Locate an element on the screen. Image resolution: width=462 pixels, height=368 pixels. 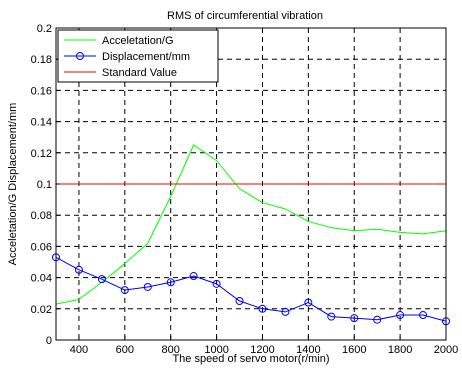
y-tick-label: 0.2 is located at coordinates (44, 29).